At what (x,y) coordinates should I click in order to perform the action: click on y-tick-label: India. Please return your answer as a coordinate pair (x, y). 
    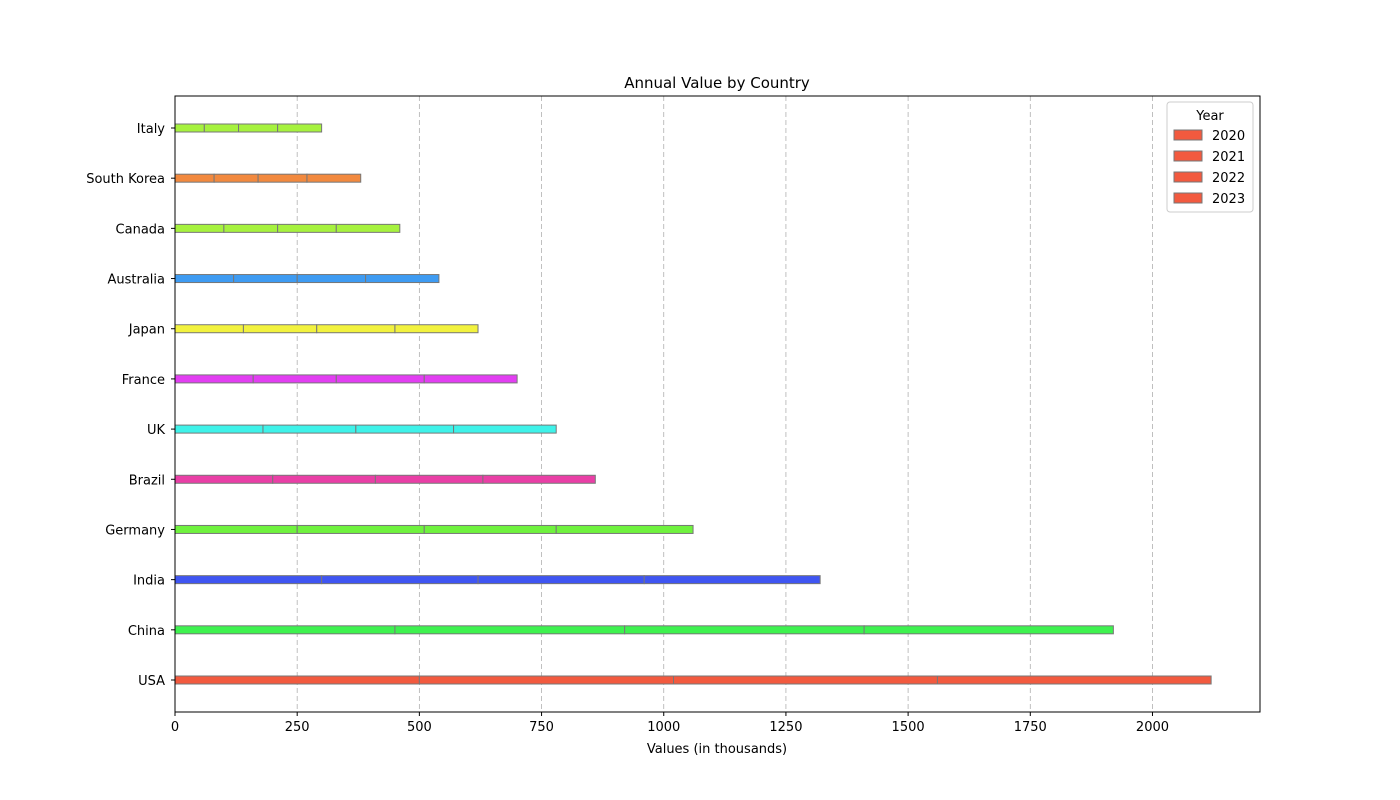
    Looking at the image, I should click on (149, 581).